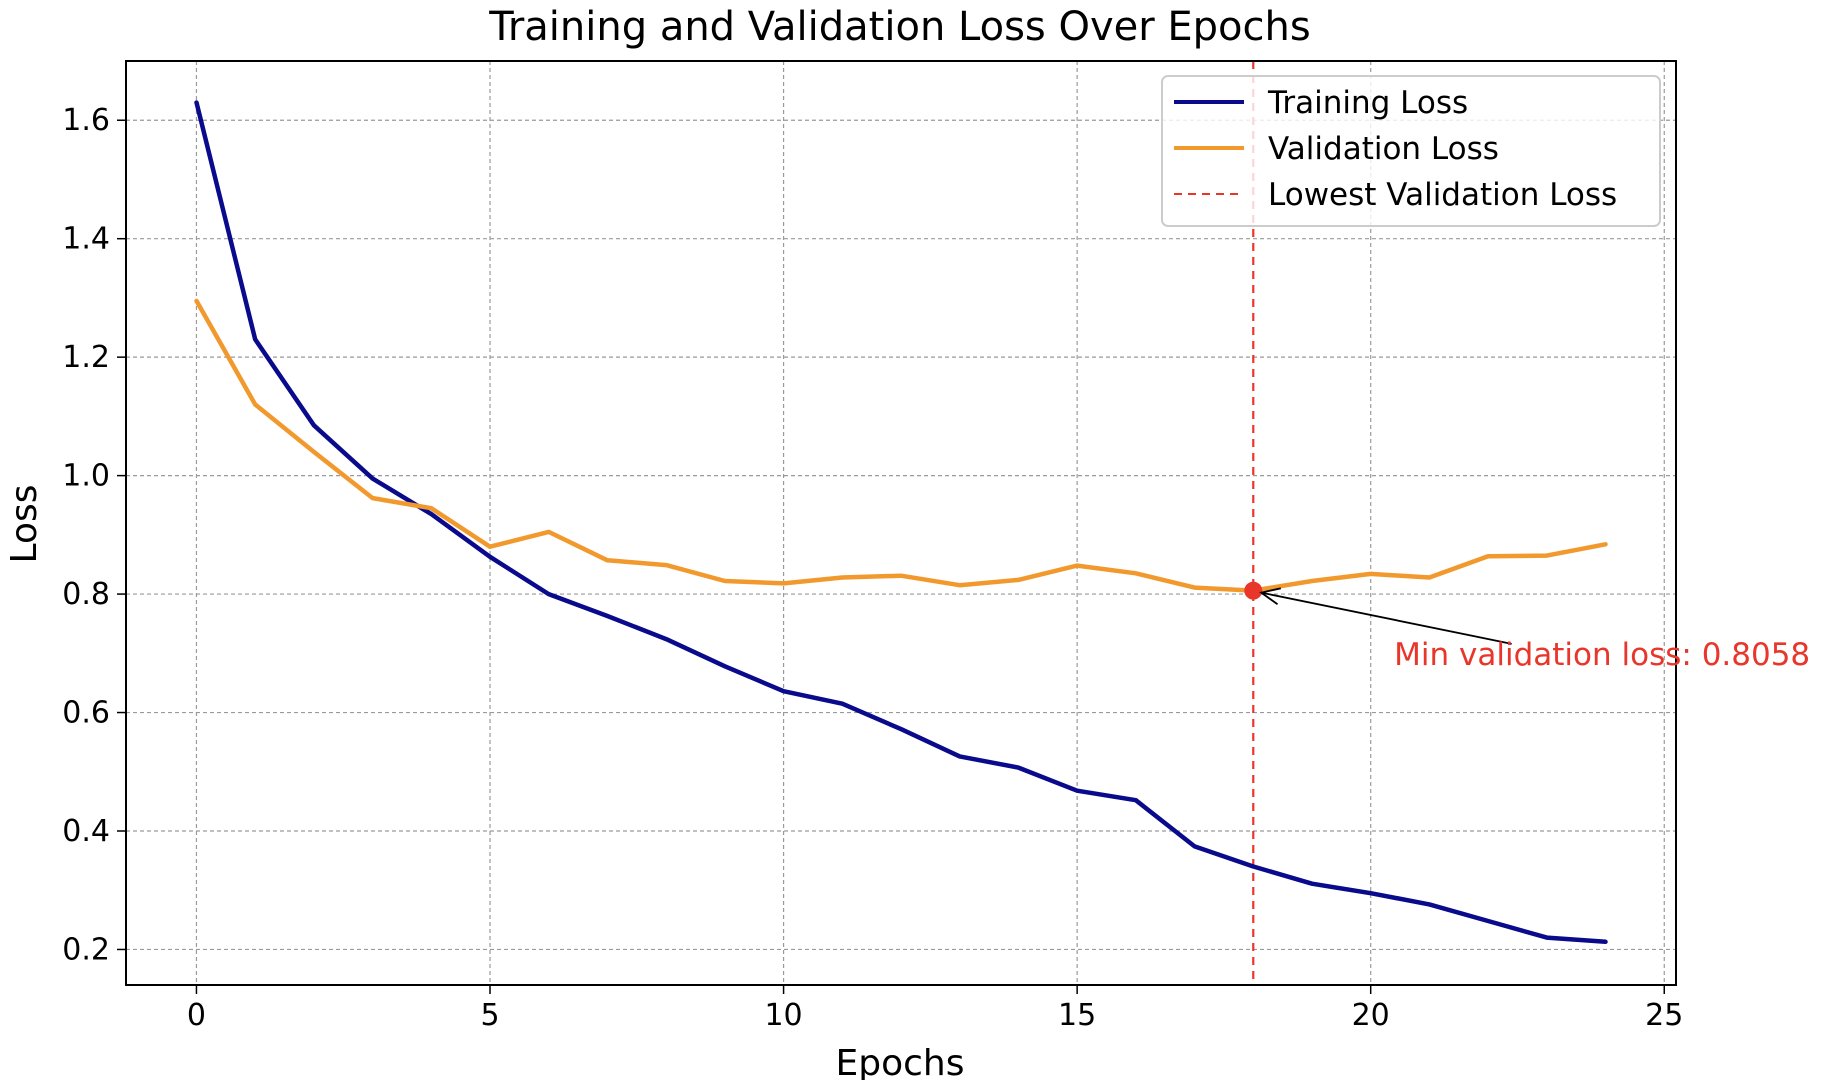 This screenshot has height=1080, width=1847. What do you see at coordinates (1367, 103) in the screenshot?
I see `legend-label-training-loss: Training Loss` at bounding box center [1367, 103].